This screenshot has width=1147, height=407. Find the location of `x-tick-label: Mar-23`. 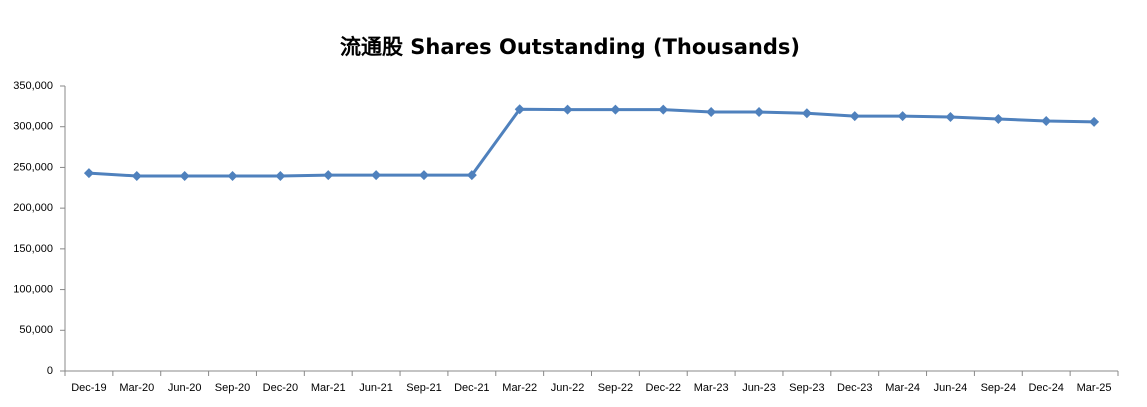

x-tick-label: Mar-23 is located at coordinates (711, 388).